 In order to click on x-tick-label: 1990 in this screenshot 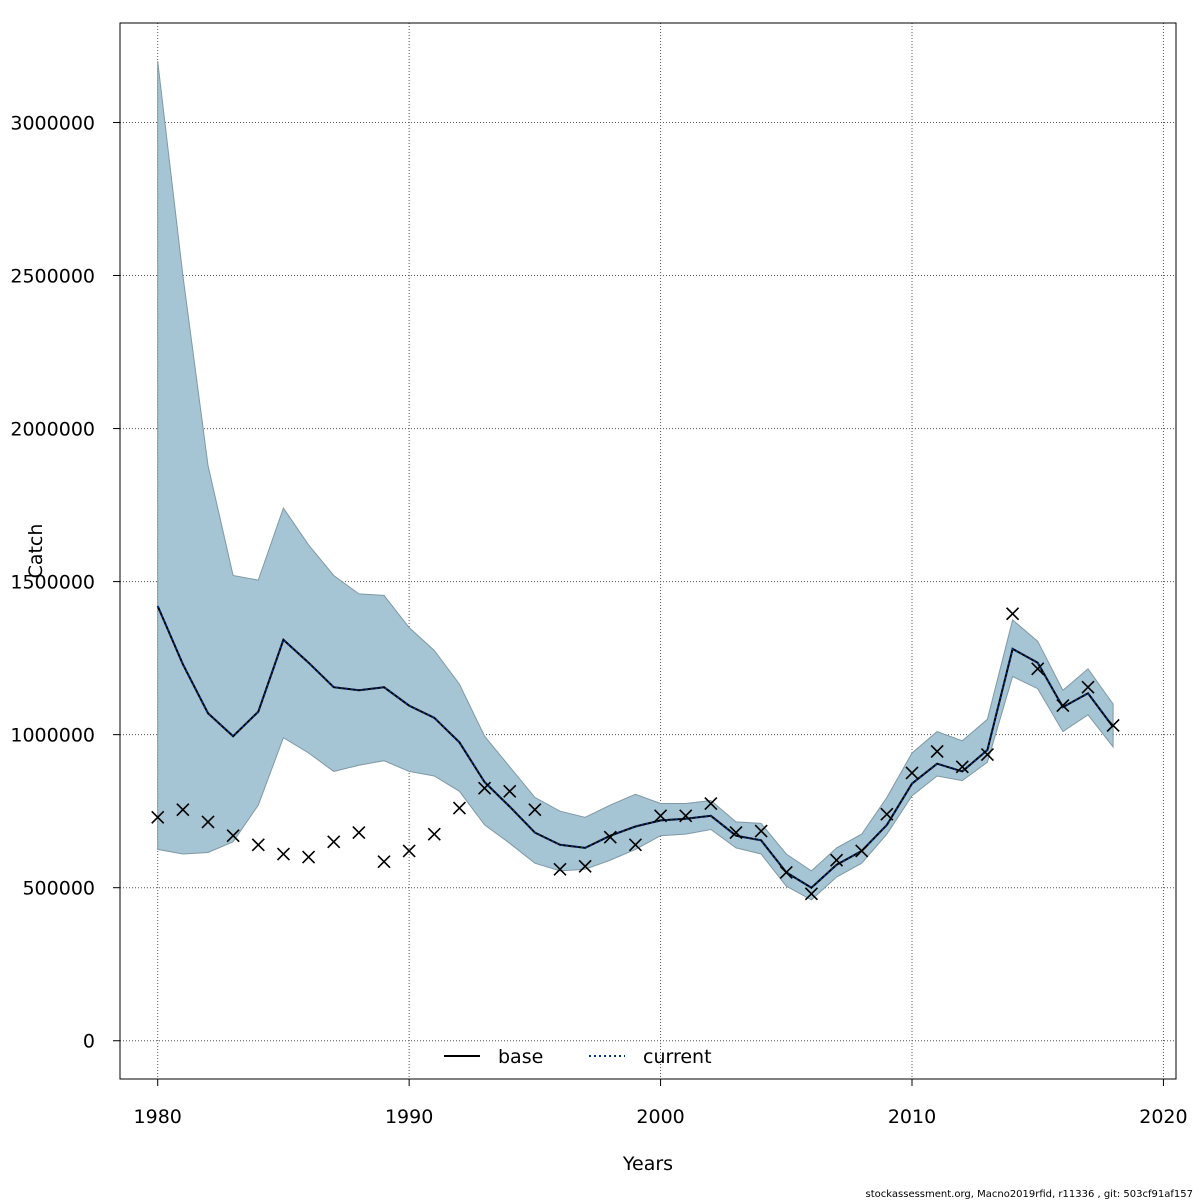, I will do `click(409, 1117)`.